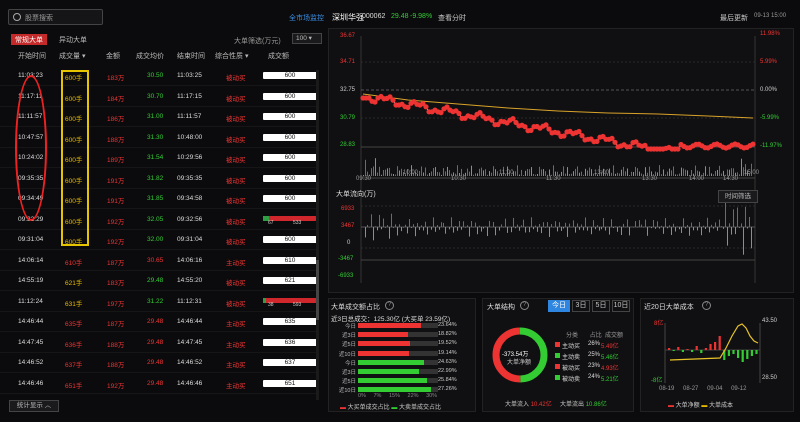  What do you see at coordinates (155, 301) in the screenshot?
I see `cell-avg: 31.22` at bounding box center [155, 301].